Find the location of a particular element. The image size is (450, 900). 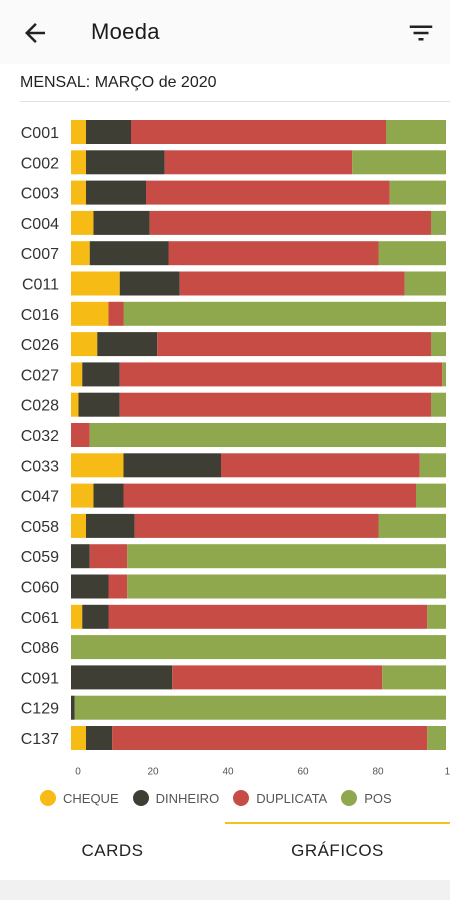

filter-icon is located at coordinates (421, 33).